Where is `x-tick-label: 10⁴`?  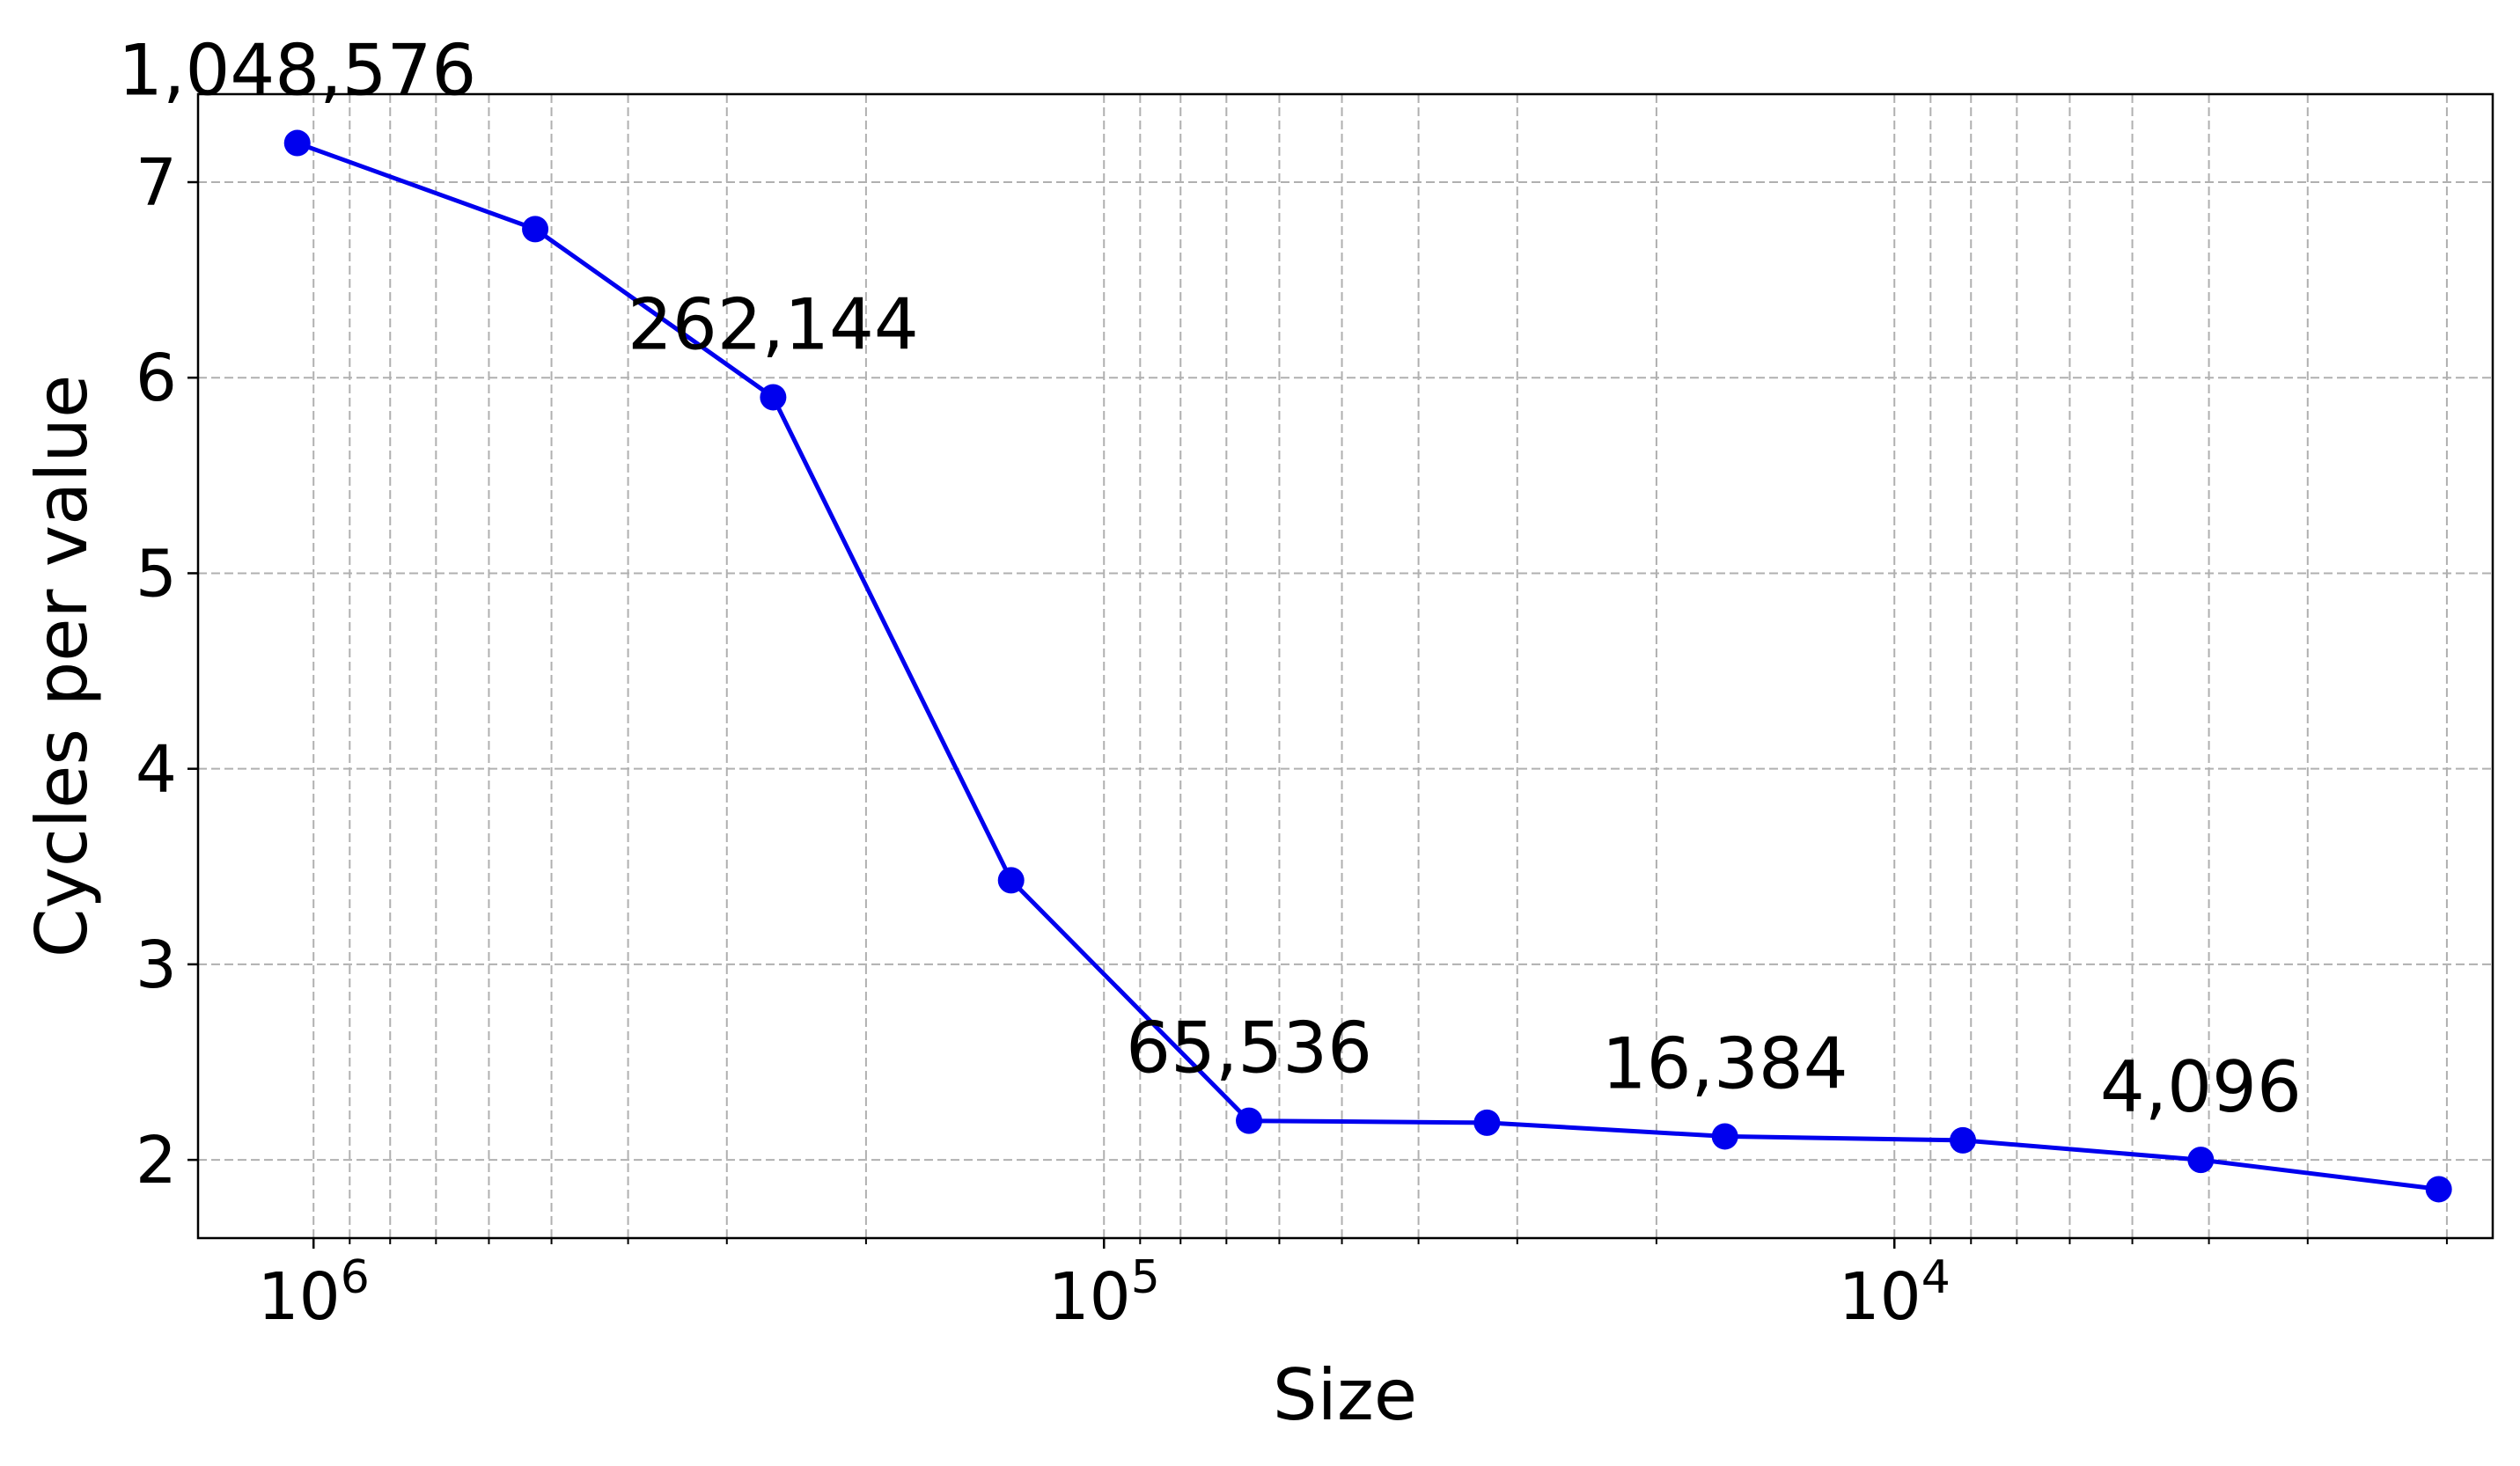 x-tick-label: 10⁴ is located at coordinates (1895, 1293).